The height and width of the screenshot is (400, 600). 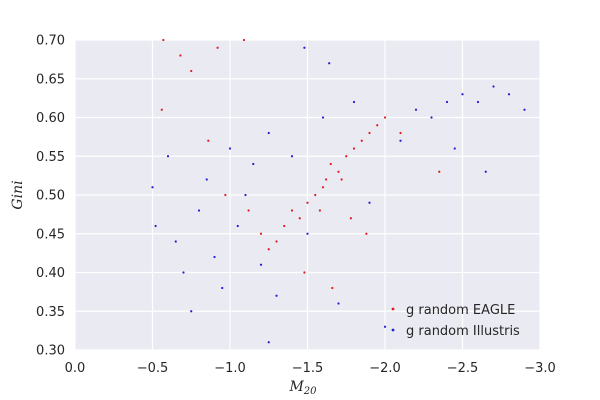 What do you see at coordinates (385, 368) in the screenshot?
I see `x-tick-label: −2.0` at bounding box center [385, 368].